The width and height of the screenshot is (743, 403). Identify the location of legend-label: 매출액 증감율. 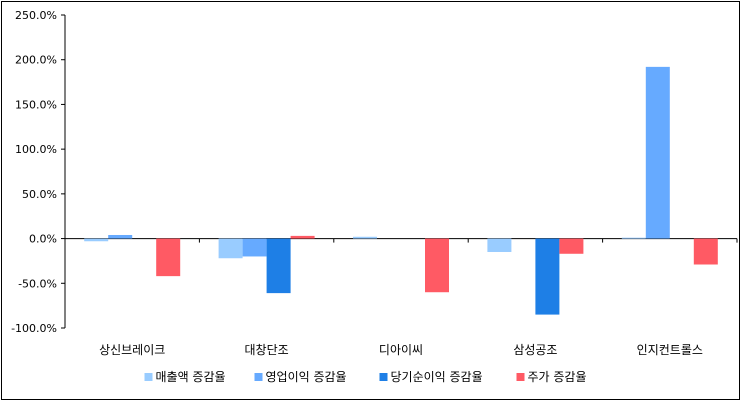
(191, 377).